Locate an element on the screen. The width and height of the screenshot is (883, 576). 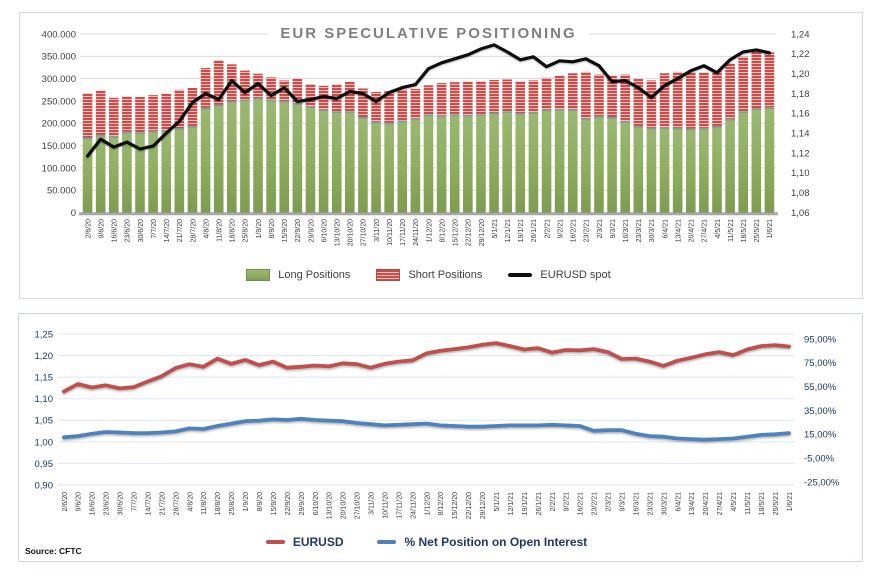
svg-text: 1,15 is located at coordinates (44, 378).